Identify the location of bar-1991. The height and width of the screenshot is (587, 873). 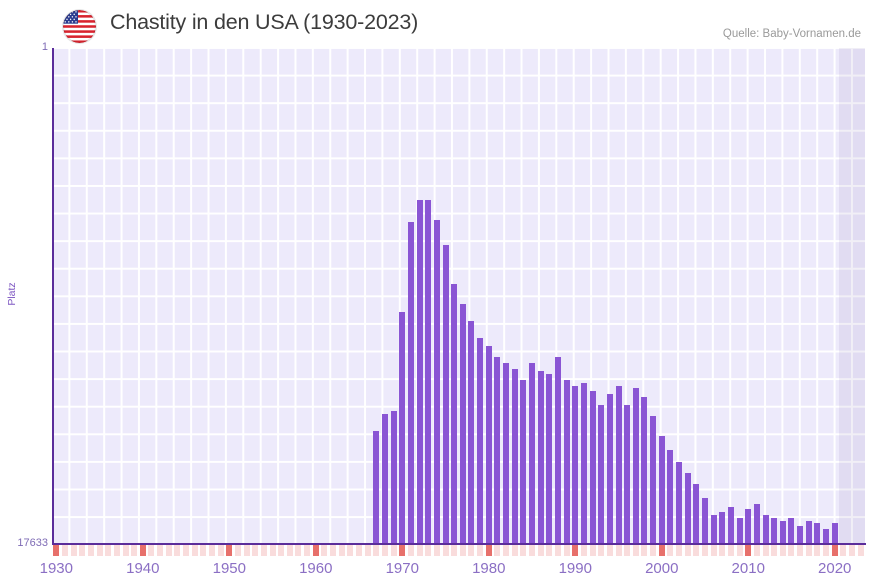
(583, 463).